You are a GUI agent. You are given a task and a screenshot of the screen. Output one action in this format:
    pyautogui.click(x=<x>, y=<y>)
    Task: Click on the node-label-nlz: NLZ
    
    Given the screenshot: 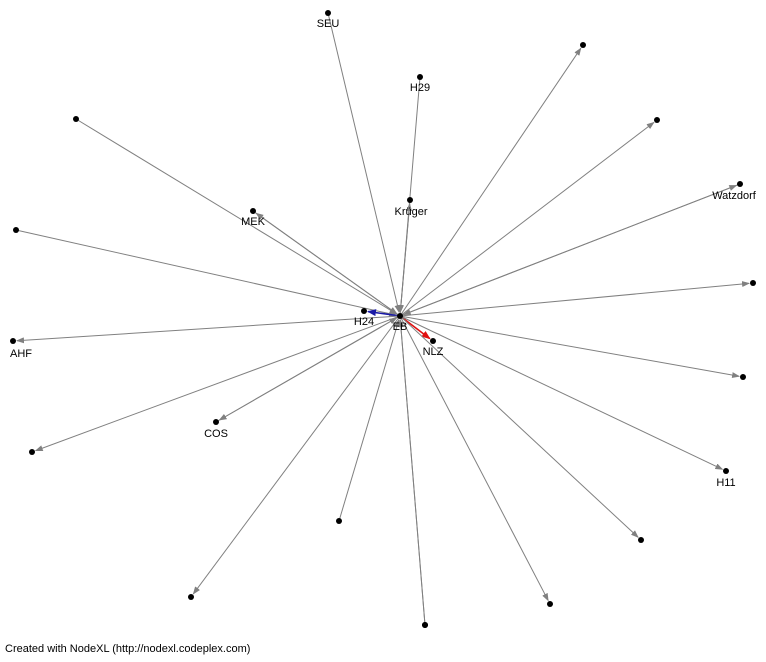 What is the action you would take?
    pyautogui.click(x=433, y=352)
    